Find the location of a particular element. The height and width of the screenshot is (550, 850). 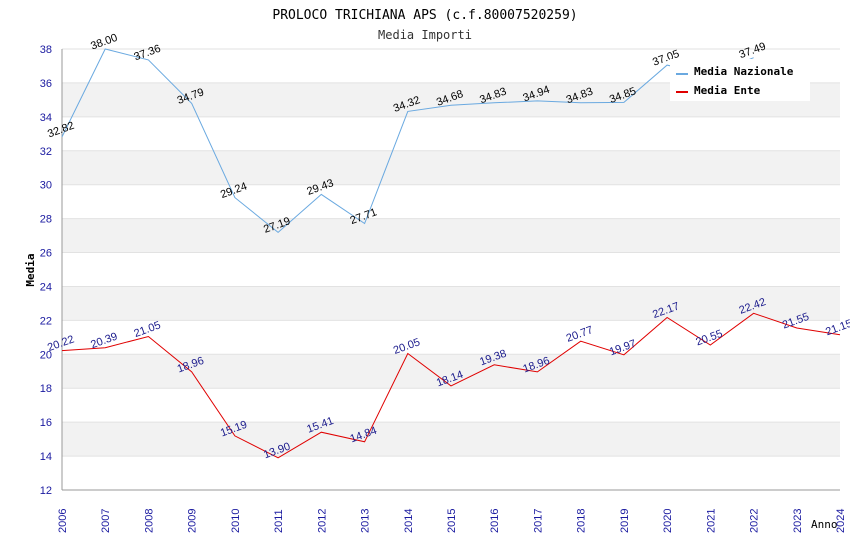

legend-label-nazionale: Media Nazionale is located at coordinates (744, 71).